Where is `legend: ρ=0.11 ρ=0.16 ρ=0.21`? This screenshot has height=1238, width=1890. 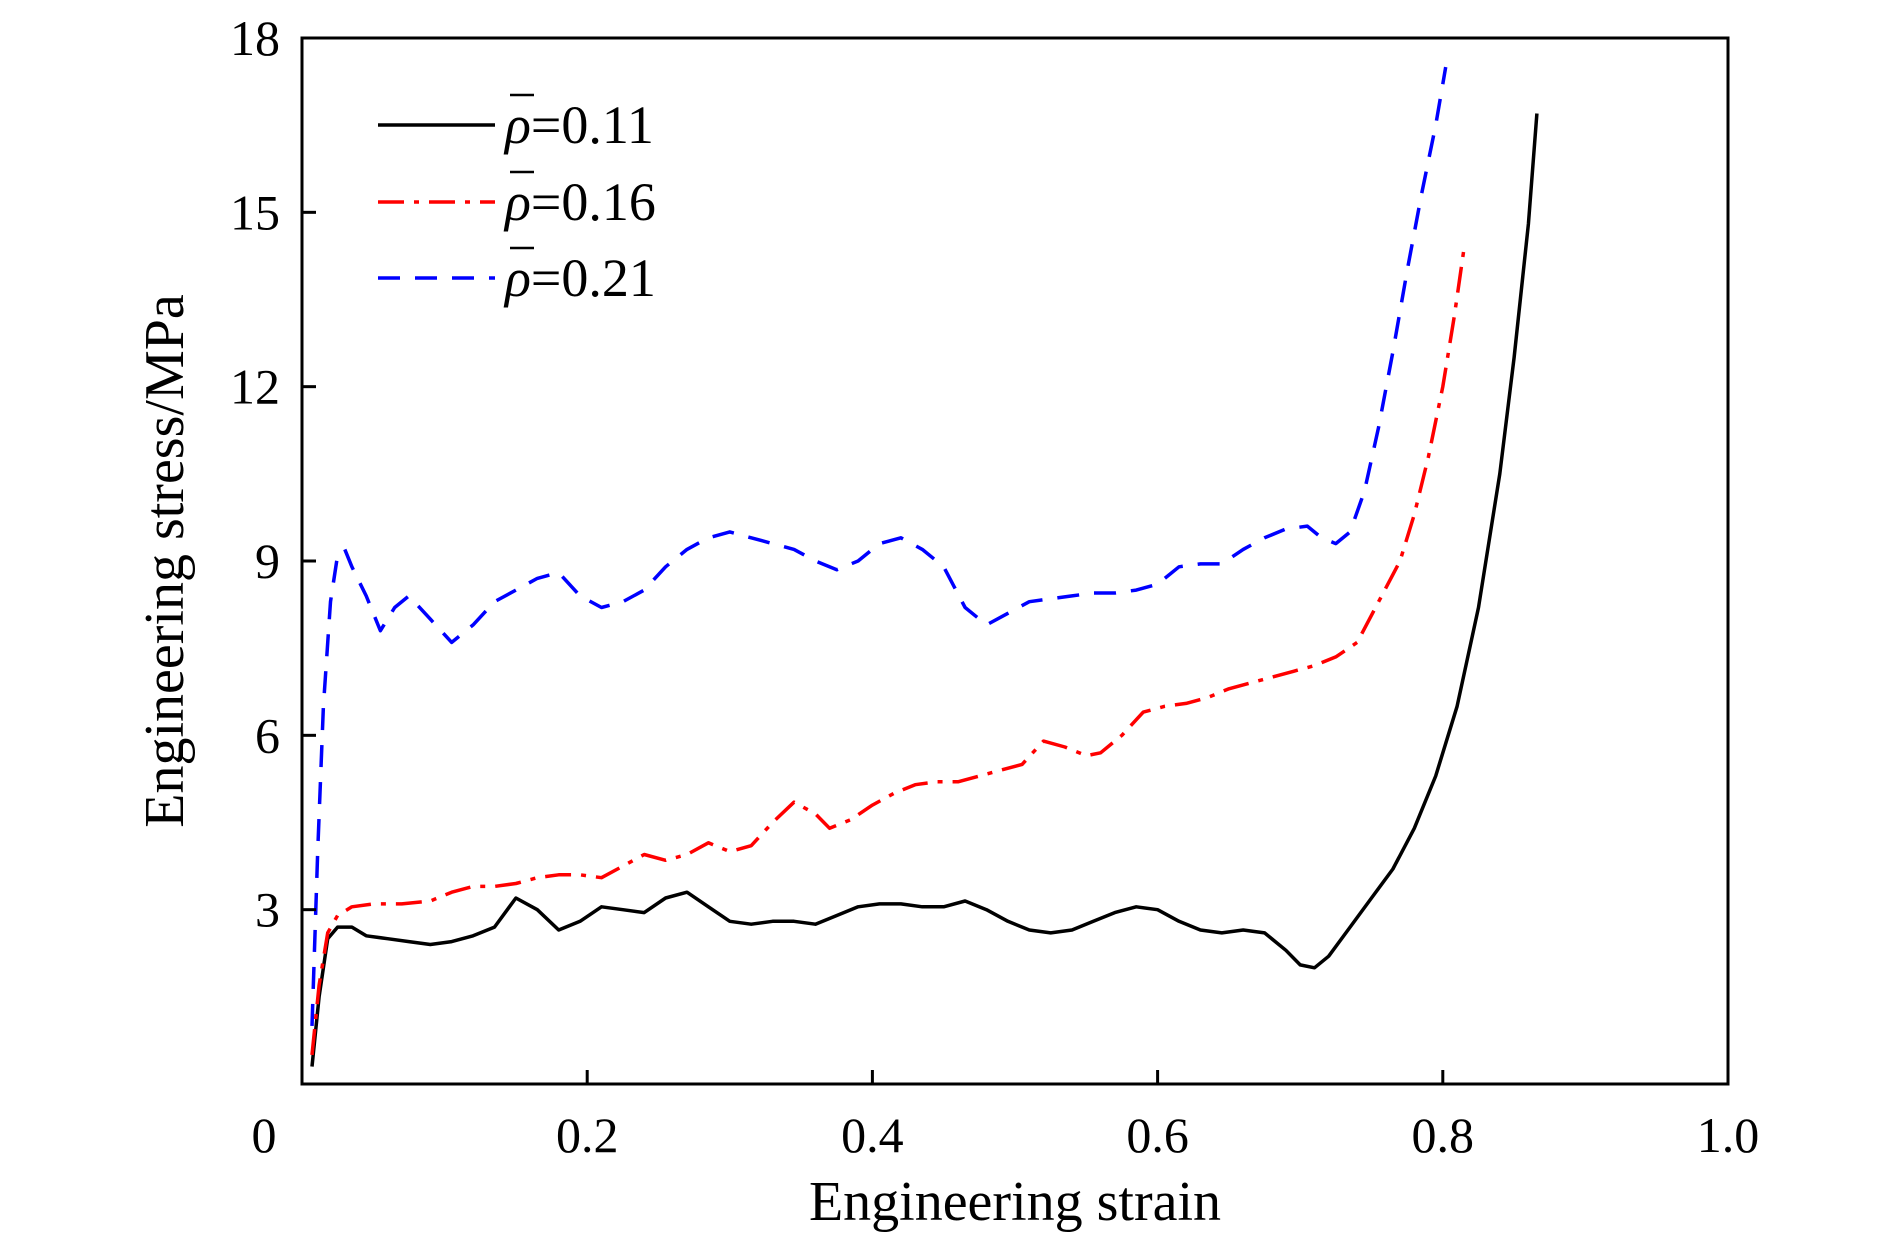
legend: ρ=0.11 ρ=0.16 ρ=0.21 is located at coordinates (517, 200).